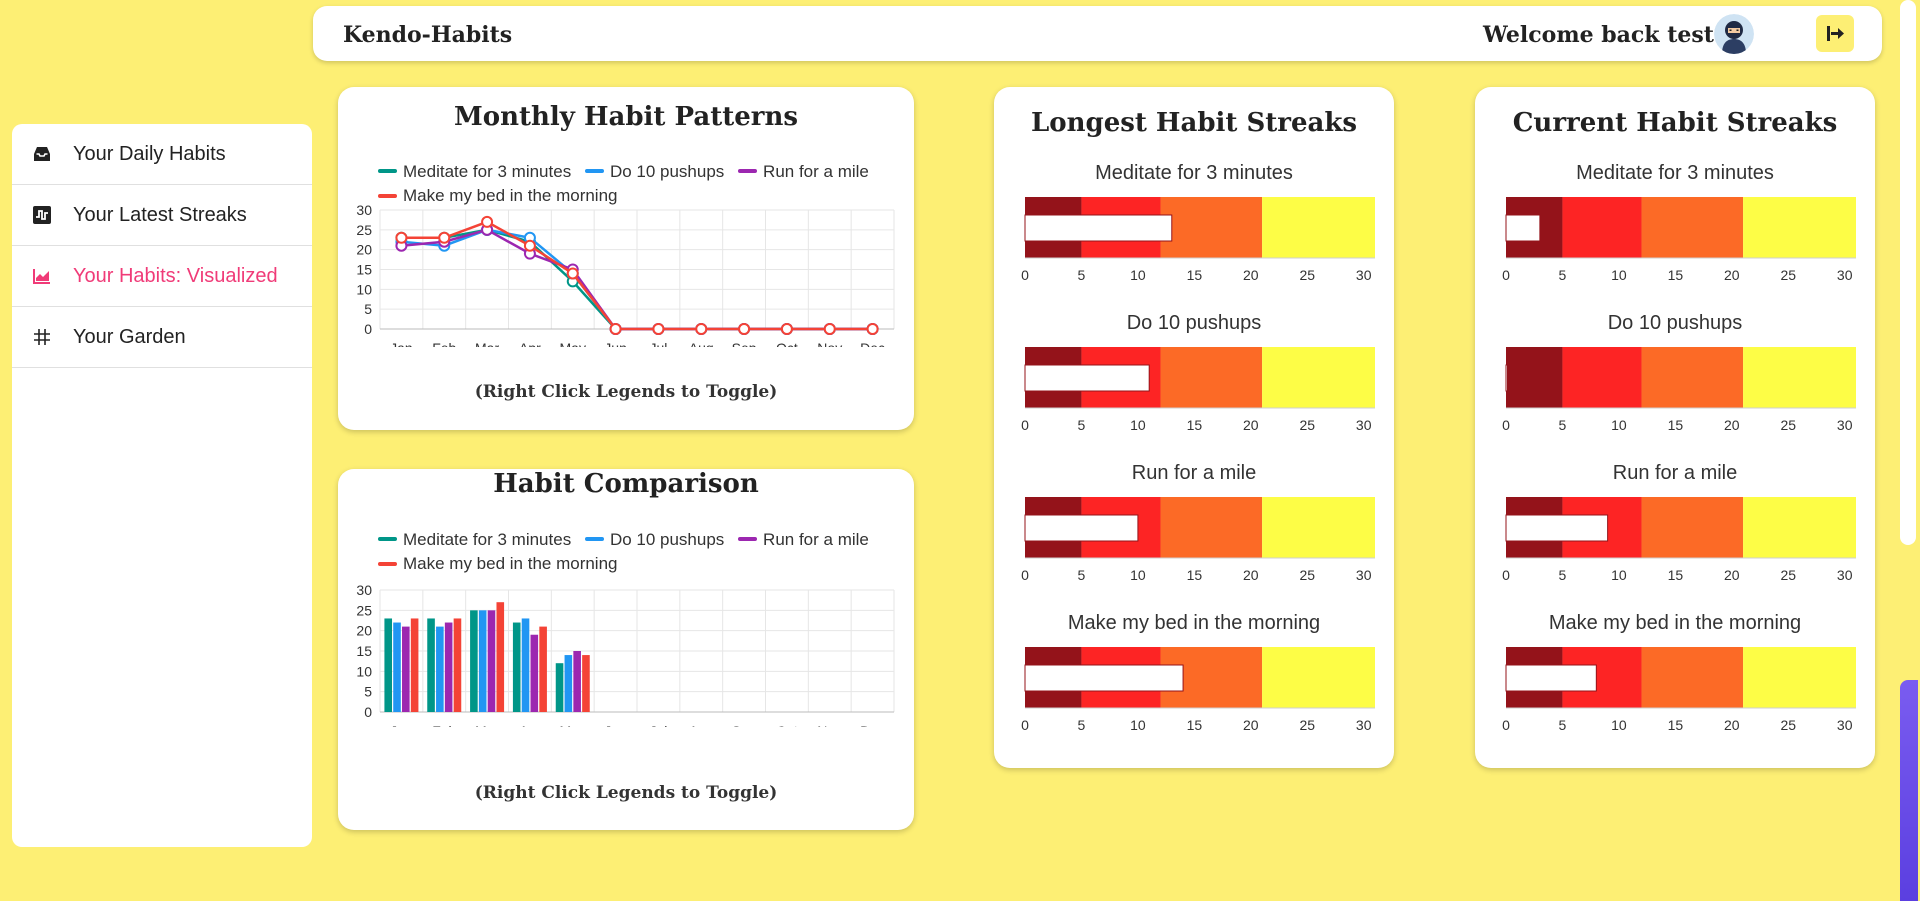 The width and height of the screenshot is (1920, 901). I want to click on sidebar-item-latest-streaks: Your Latest Streaks, so click(162, 215).